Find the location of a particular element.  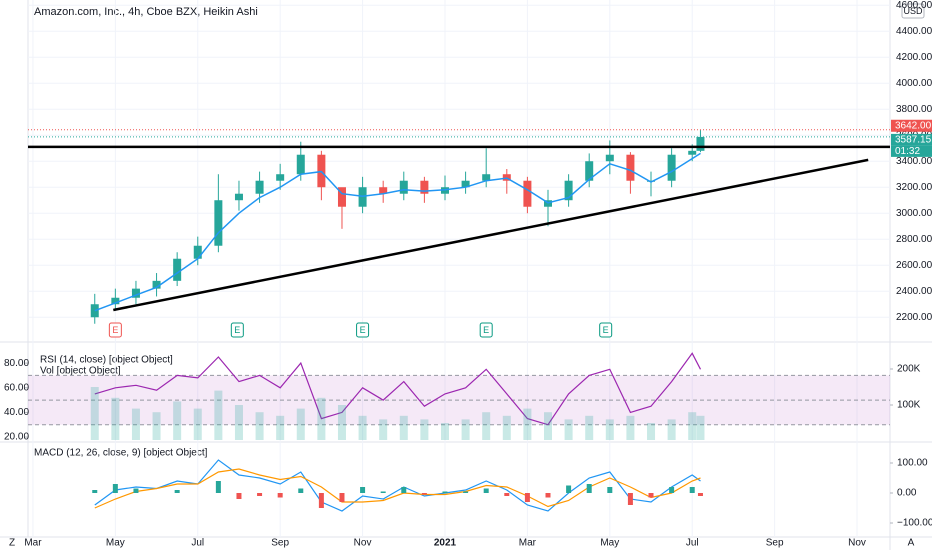

y-tick-label: 4400.00 is located at coordinates (914, 31).